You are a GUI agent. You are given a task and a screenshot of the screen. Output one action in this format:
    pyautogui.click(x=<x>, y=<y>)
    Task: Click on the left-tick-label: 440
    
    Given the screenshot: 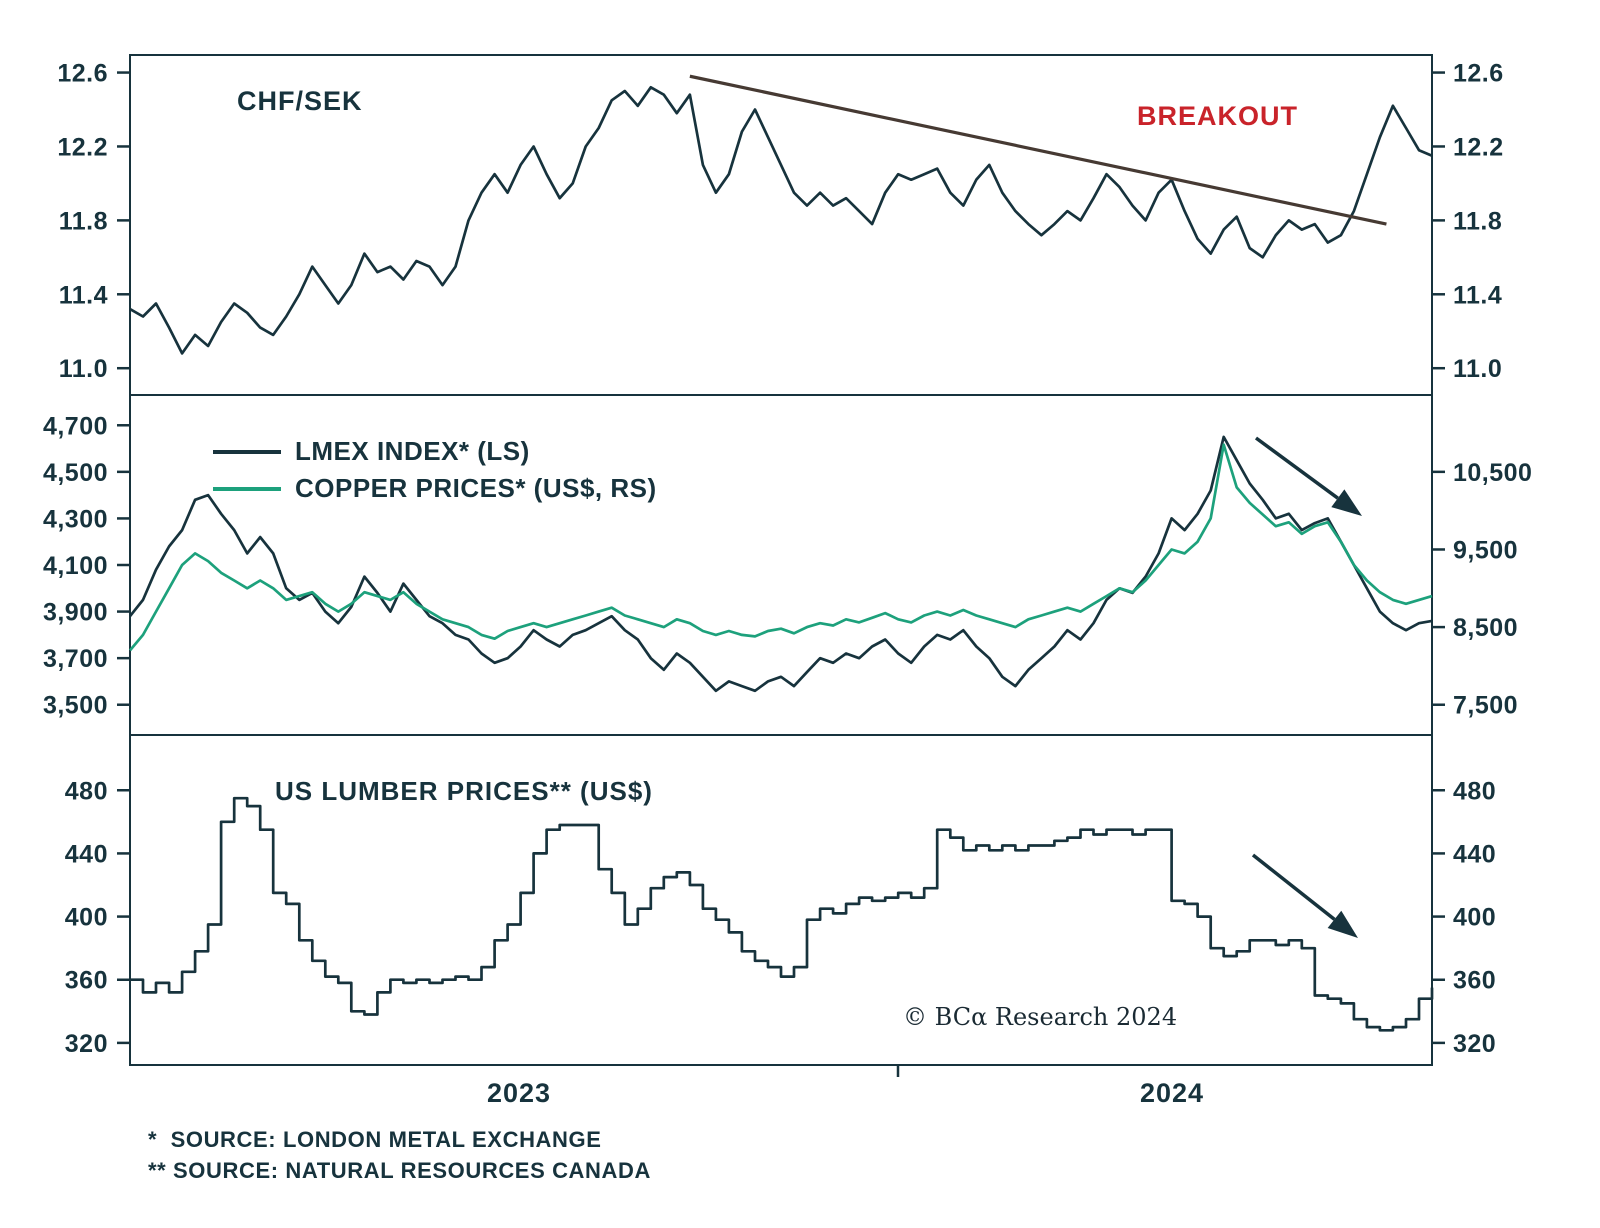 What is the action you would take?
    pyautogui.click(x=86, y=854)
    